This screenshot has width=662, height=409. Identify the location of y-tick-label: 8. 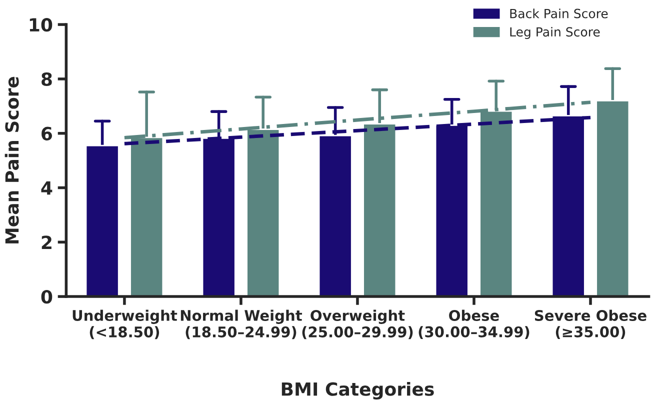
(47, 79).